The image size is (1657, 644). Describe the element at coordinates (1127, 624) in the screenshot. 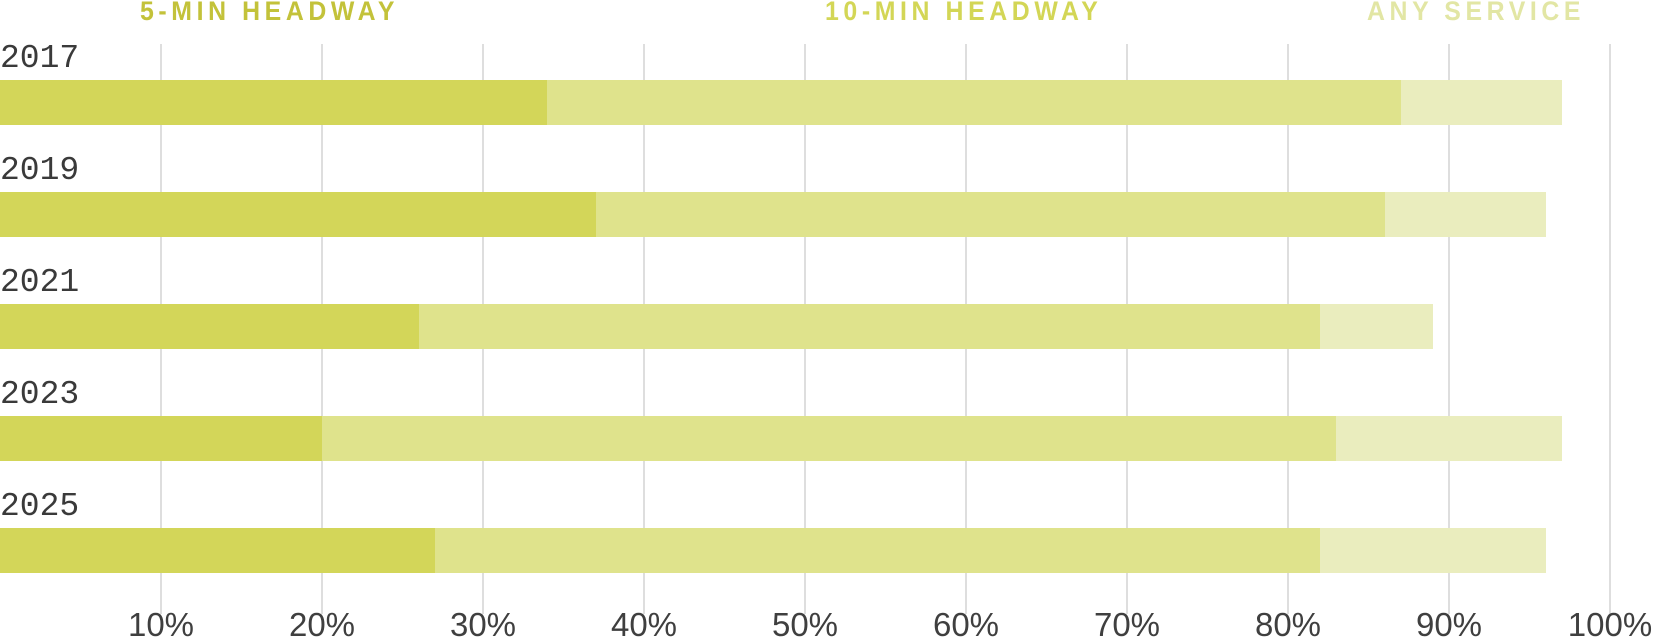

I see `x-tick-label: 70%` at that location.